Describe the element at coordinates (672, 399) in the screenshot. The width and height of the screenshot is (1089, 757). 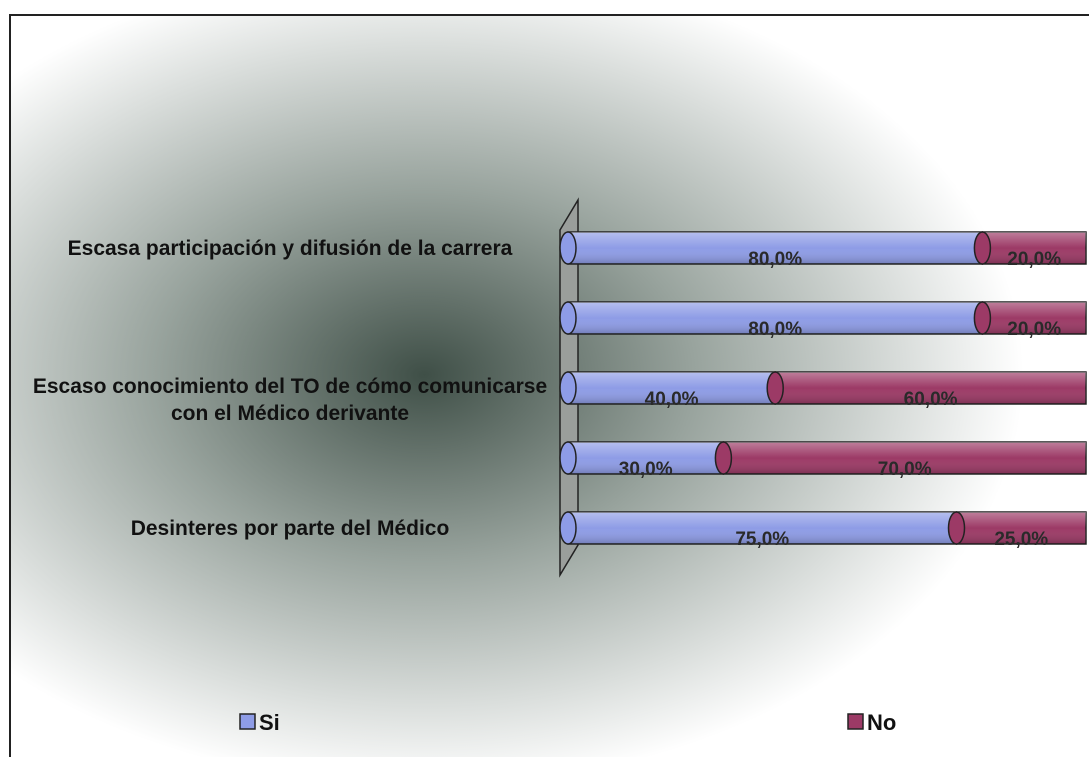
I see `data-label: 40,0%` at that location.